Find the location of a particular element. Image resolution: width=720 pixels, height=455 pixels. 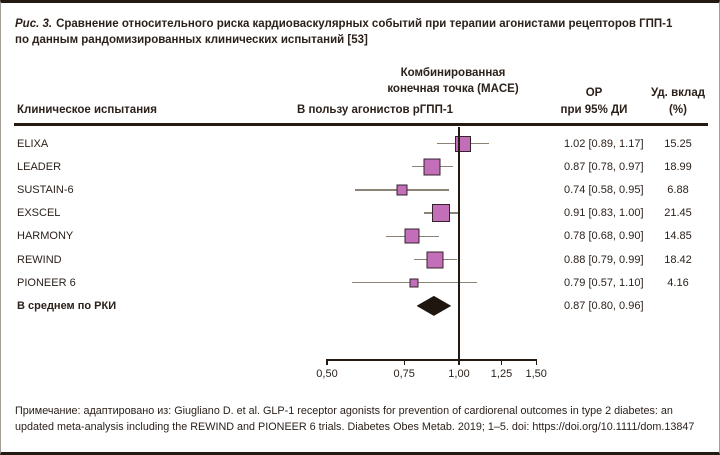

or-value: 0.91 [0.83, 1.00] is located at coordinates (604, 213).